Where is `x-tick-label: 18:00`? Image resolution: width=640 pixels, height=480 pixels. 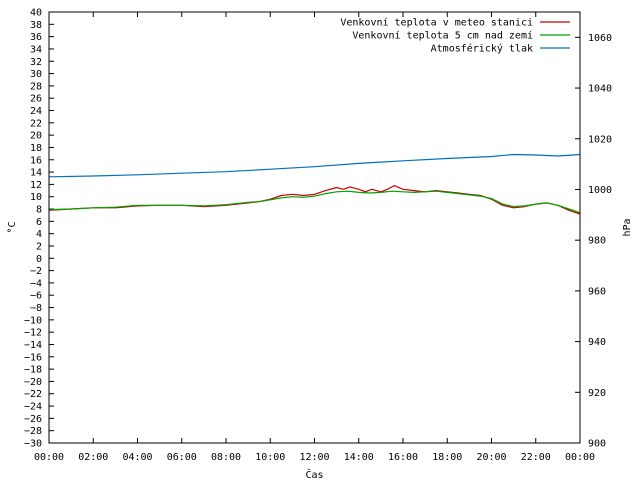 x-tick-label: 18:00 is located at coordinates (447, 457).